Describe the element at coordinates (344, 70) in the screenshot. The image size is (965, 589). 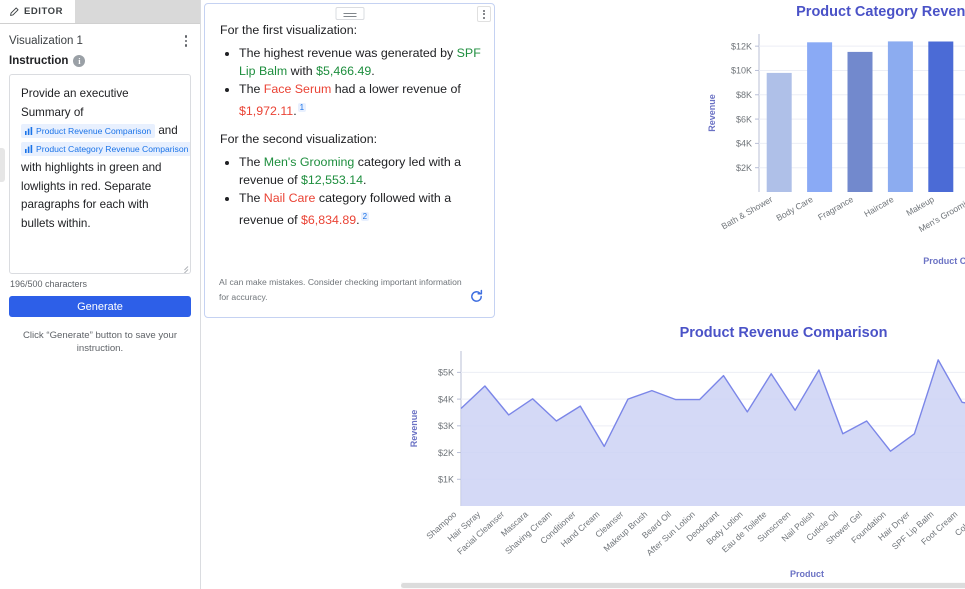
I see `bullet-value: $5,466.49` at that location.